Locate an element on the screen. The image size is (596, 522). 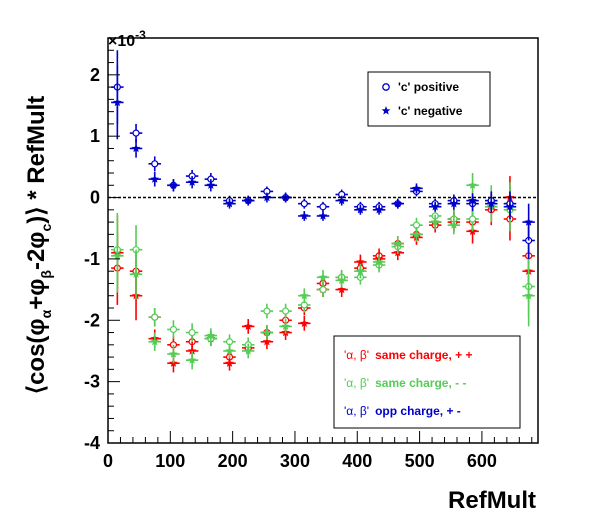
x-tick-label: 100 is located at coordinates (170, 461).